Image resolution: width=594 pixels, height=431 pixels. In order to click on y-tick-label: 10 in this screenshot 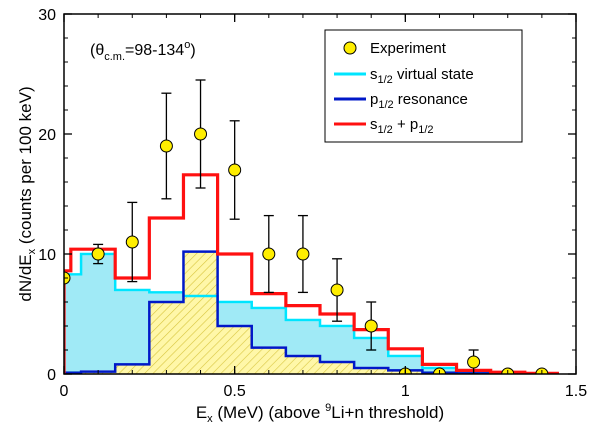, I will do `click(47, 255)`.